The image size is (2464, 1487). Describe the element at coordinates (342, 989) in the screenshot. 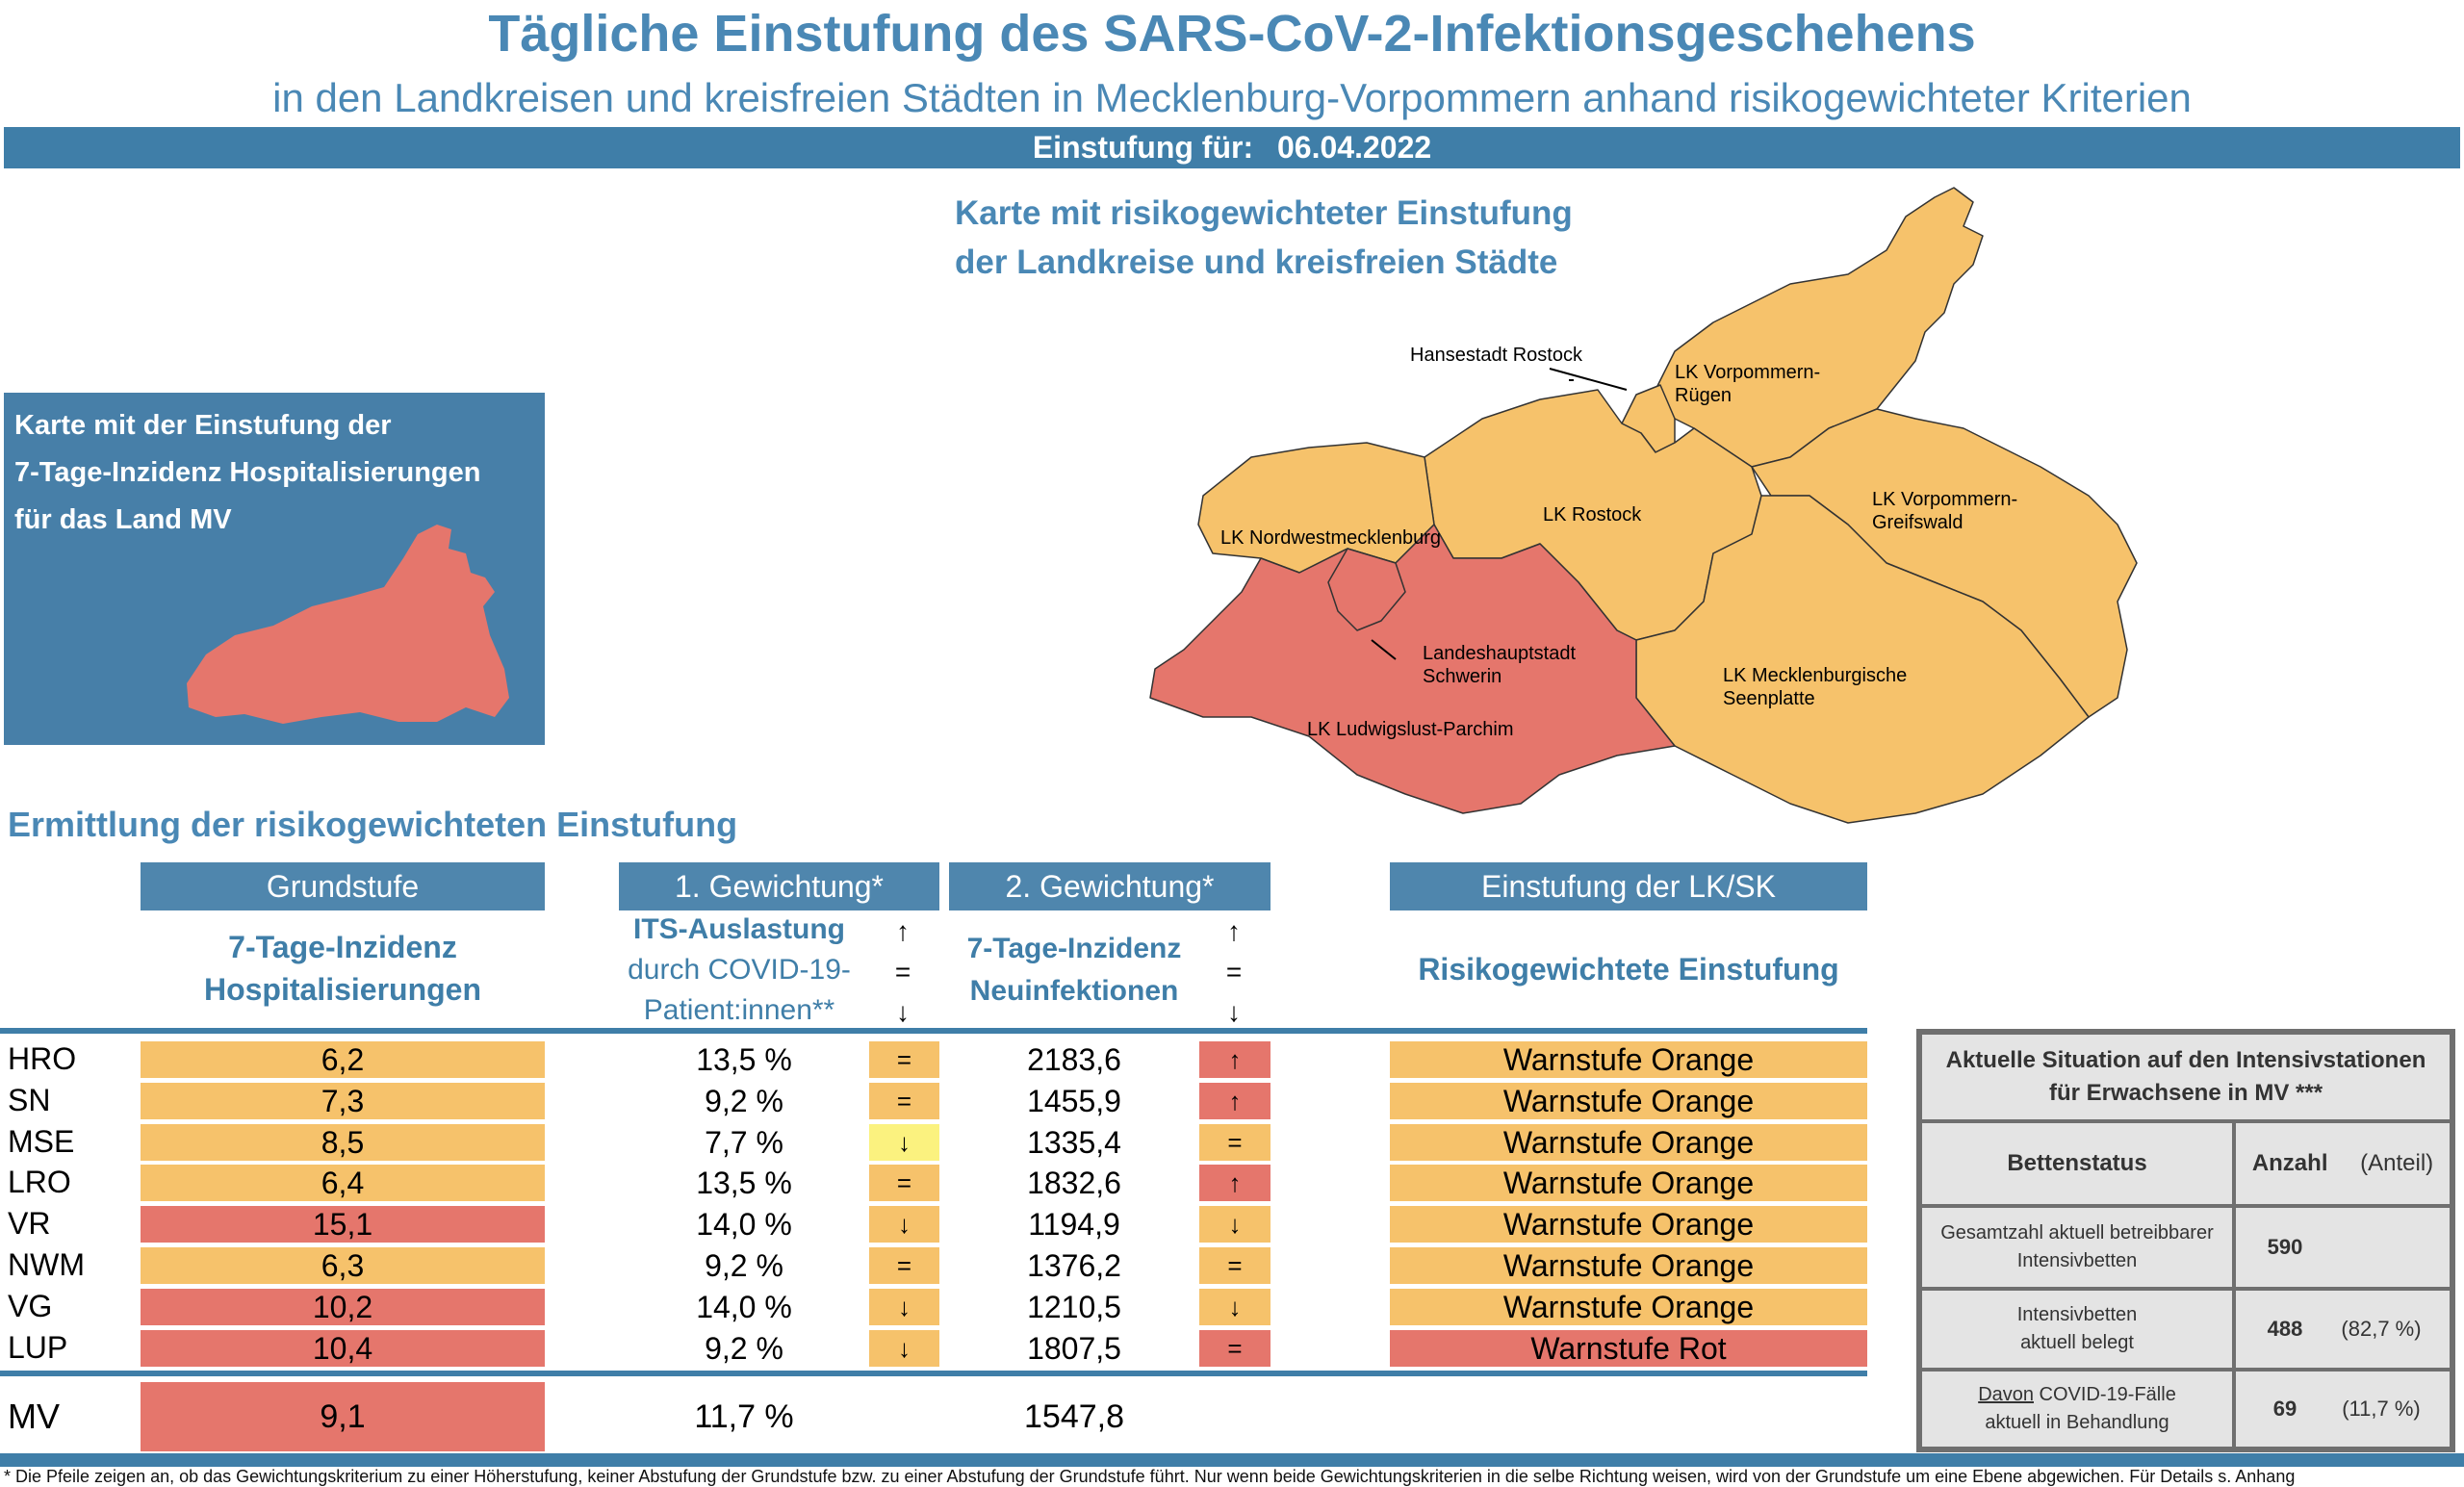

I see `subheader-hosp-line2: Hospitalisierungen` at that location.